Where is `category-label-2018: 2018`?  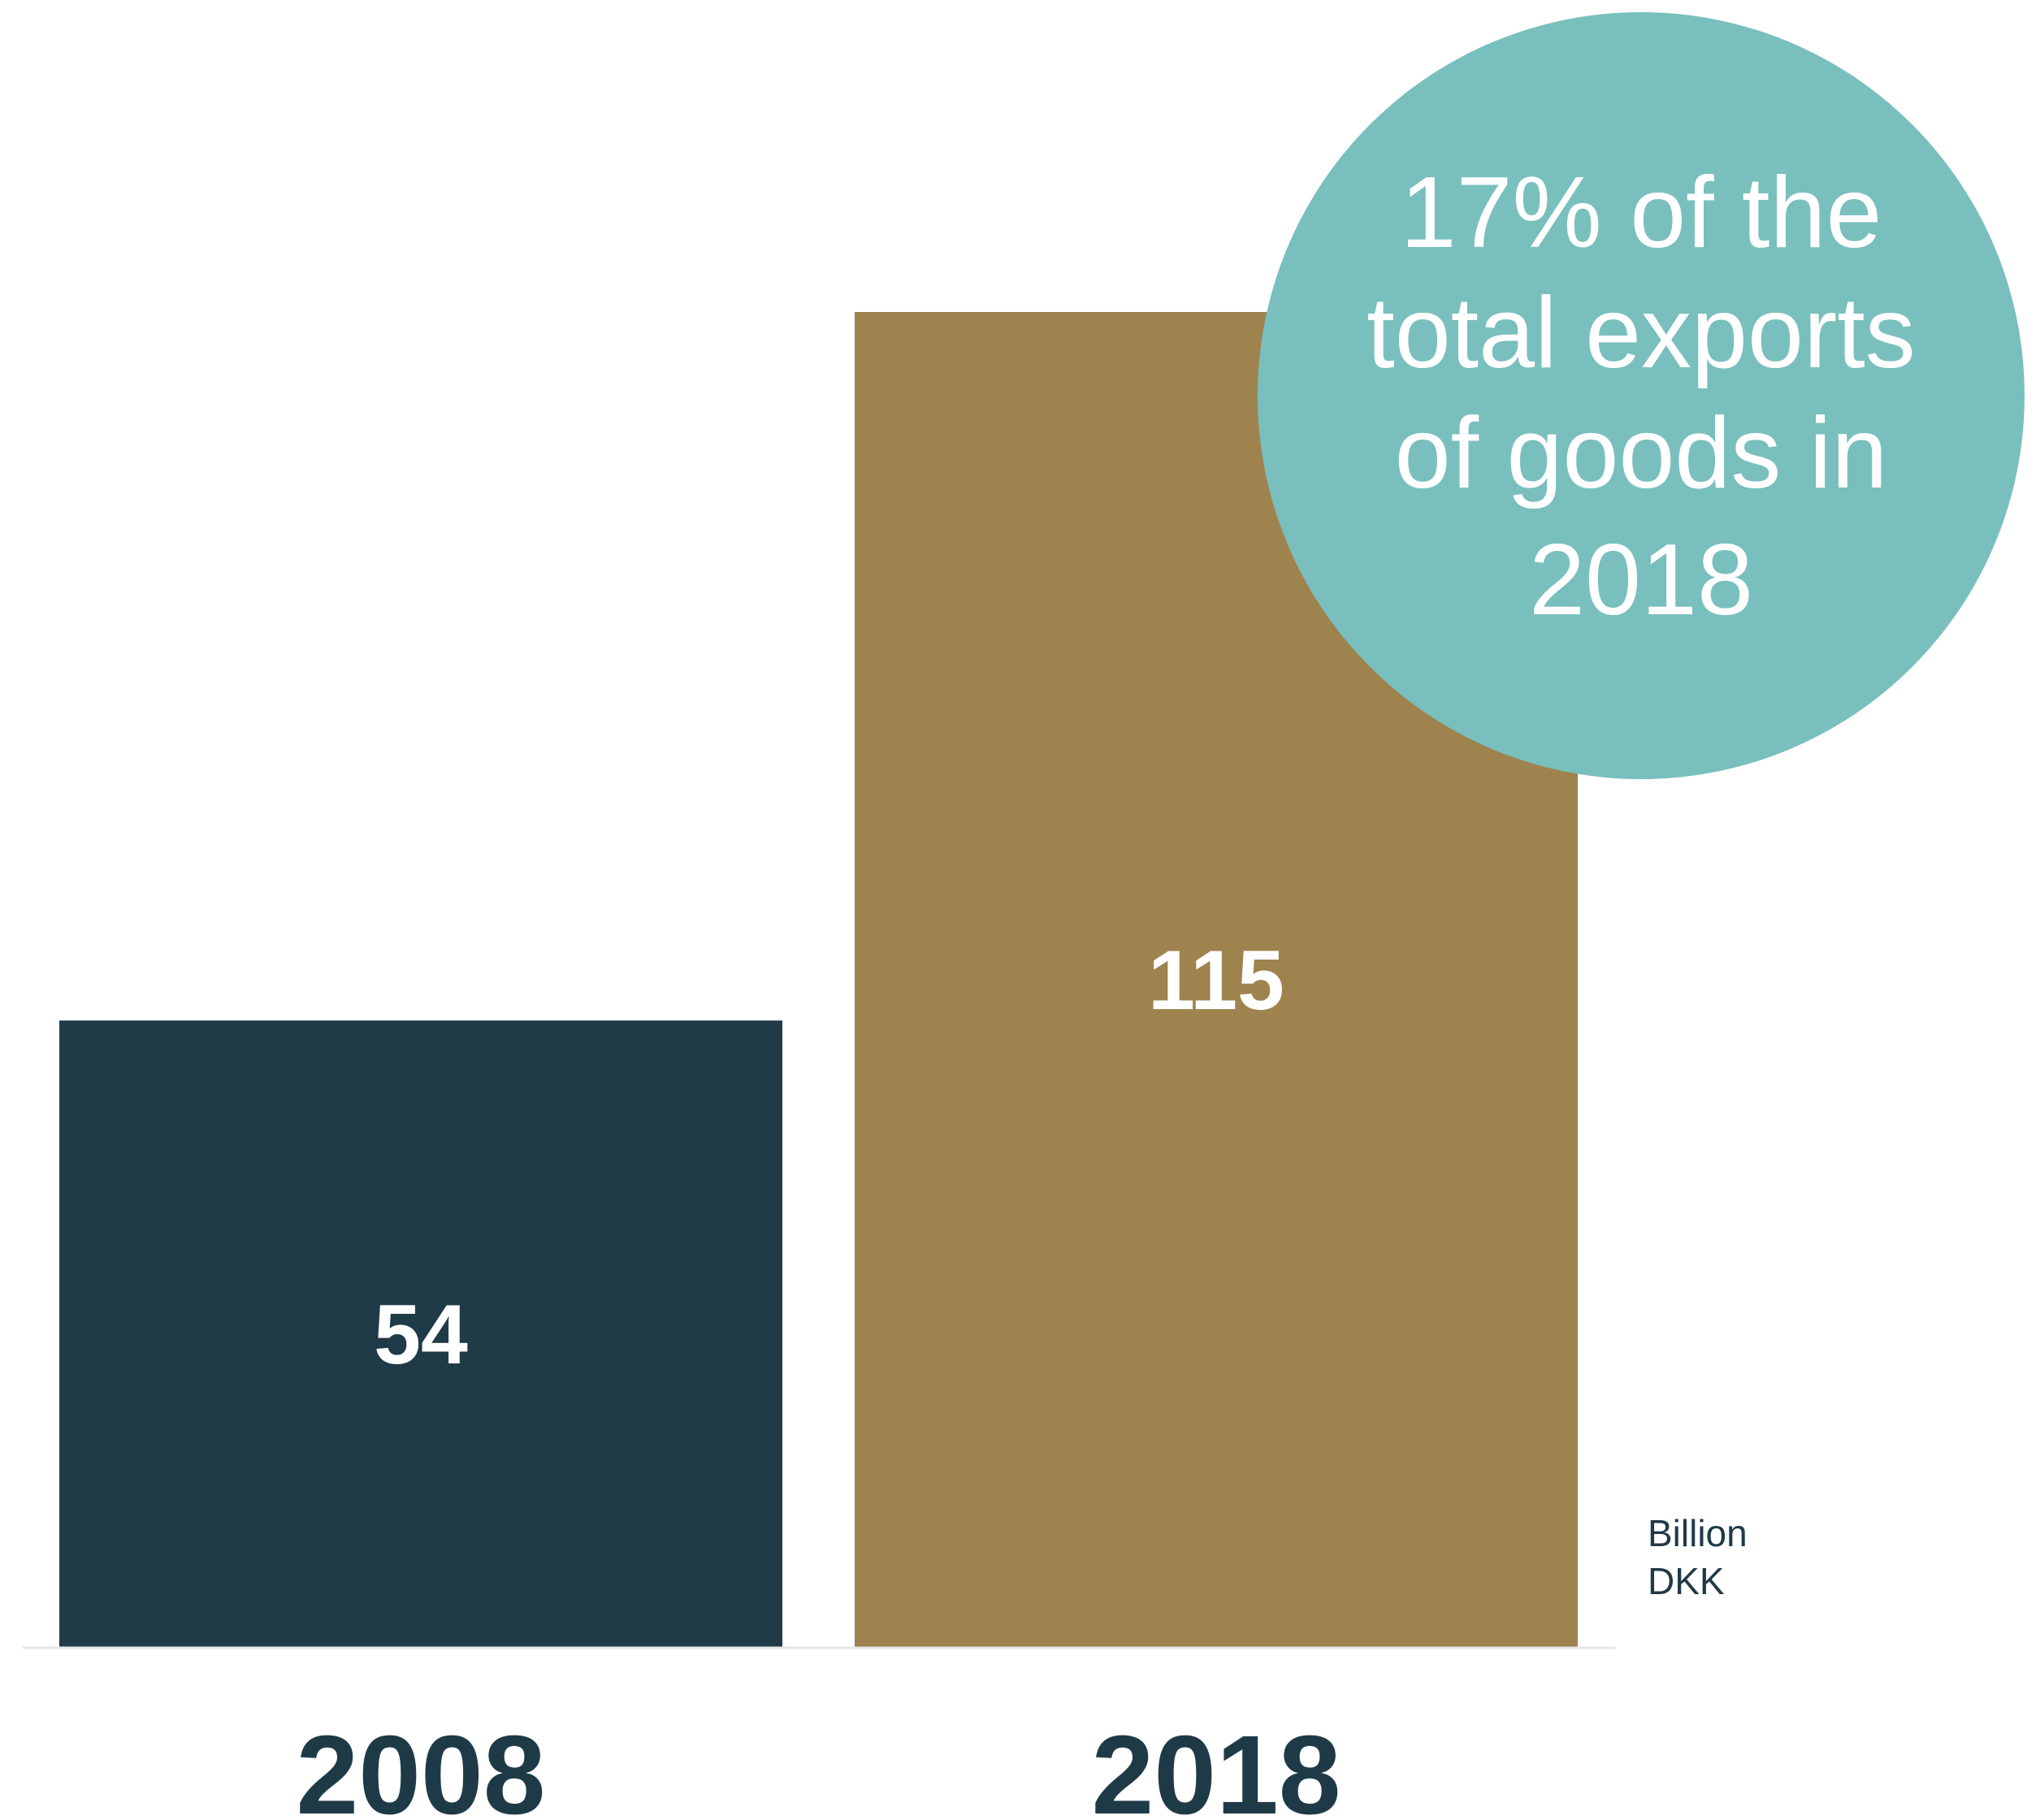
category-label-2018: 2018 is located at coordinates (1216, 1766).